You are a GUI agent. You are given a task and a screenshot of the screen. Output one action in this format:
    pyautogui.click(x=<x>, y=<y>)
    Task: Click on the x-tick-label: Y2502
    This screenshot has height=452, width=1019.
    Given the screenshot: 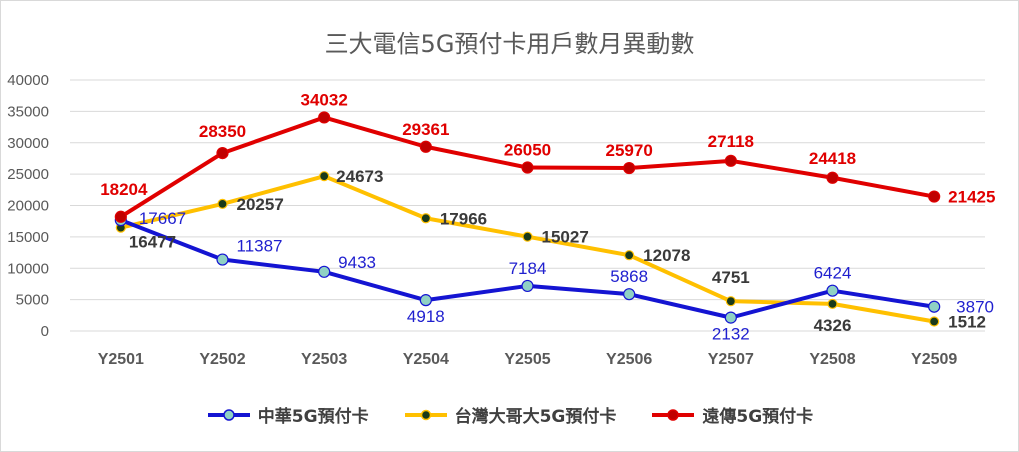 What is the action you would take?
    pyautogui.click(x=222, y=359)
    